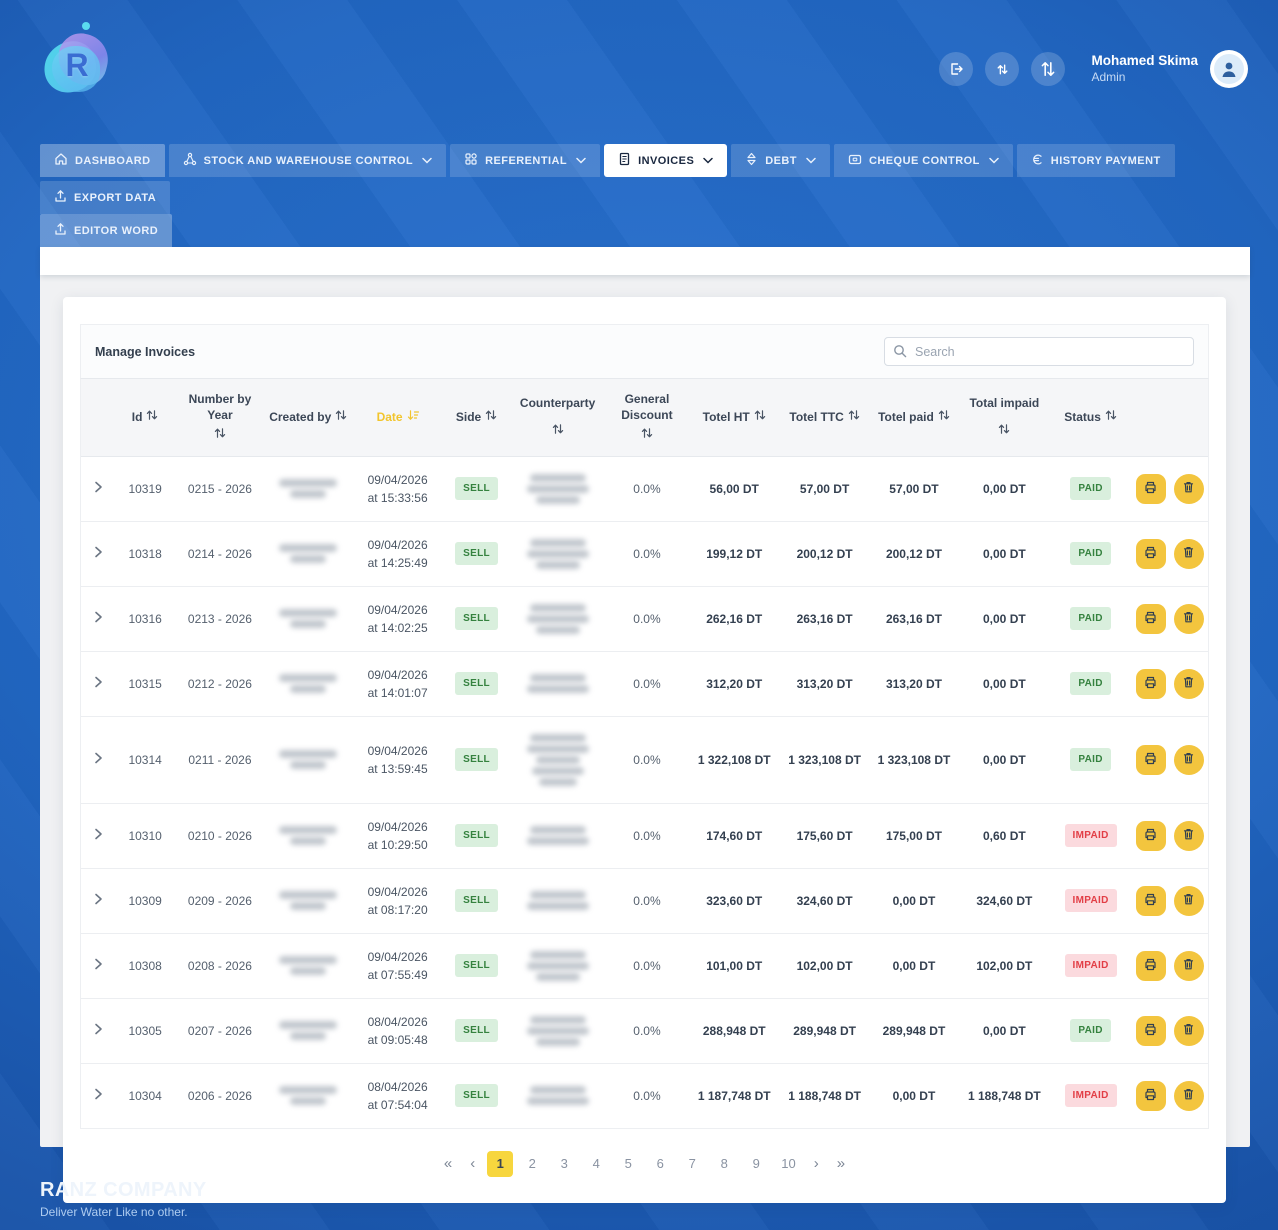 This screenshot has width=1278, height=1230. What do you see at coordinates (219, 553) in the screenshot?
I see `cell-number-by-year: 0214 - 2026` at bounding box center [219, 553].